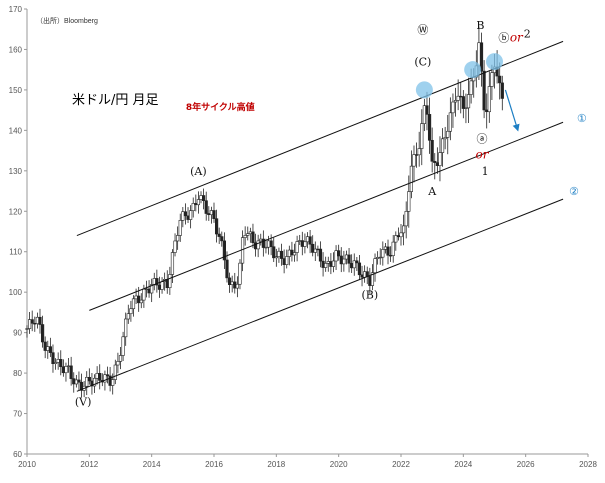 The height and width of the screenshot is (483, 605). Describe the element at coordinates (517, 37) in the screenshot. I see `or-label: or` at that location.